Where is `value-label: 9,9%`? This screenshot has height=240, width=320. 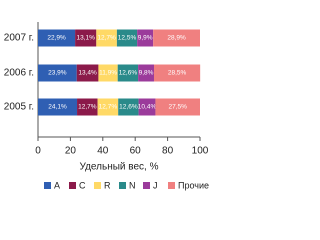
value-label: 9,9% is located at coordinates (145, 38).